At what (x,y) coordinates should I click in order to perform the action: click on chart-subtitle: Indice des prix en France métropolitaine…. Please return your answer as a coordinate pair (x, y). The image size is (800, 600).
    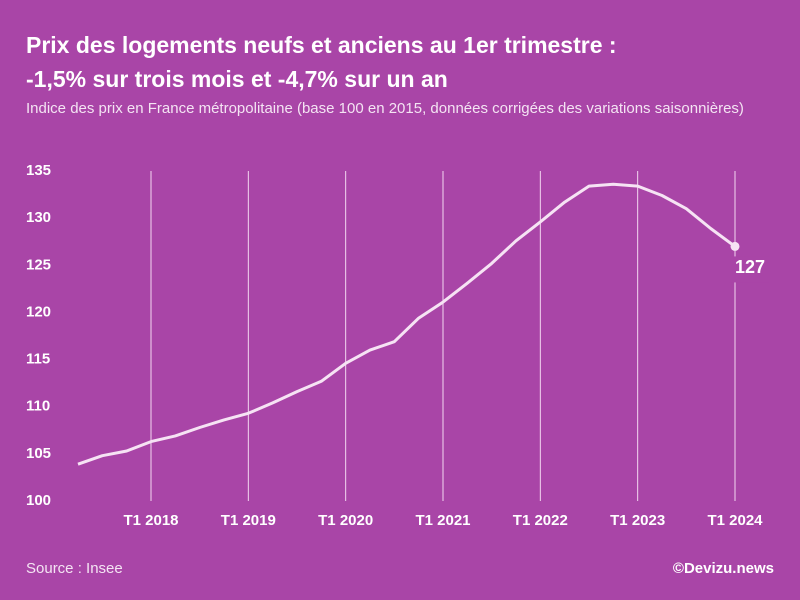
    Looking at the image, I should click on (385, 108).